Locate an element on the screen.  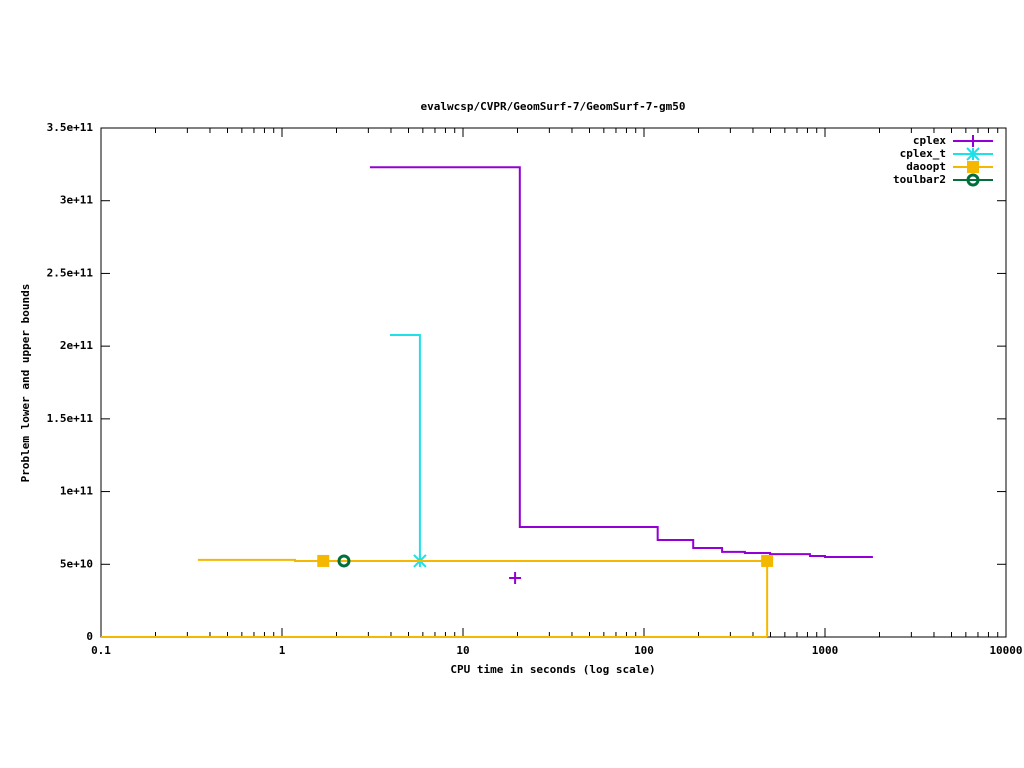
x-tick-label: 100 is located at coordinates (644, 650).